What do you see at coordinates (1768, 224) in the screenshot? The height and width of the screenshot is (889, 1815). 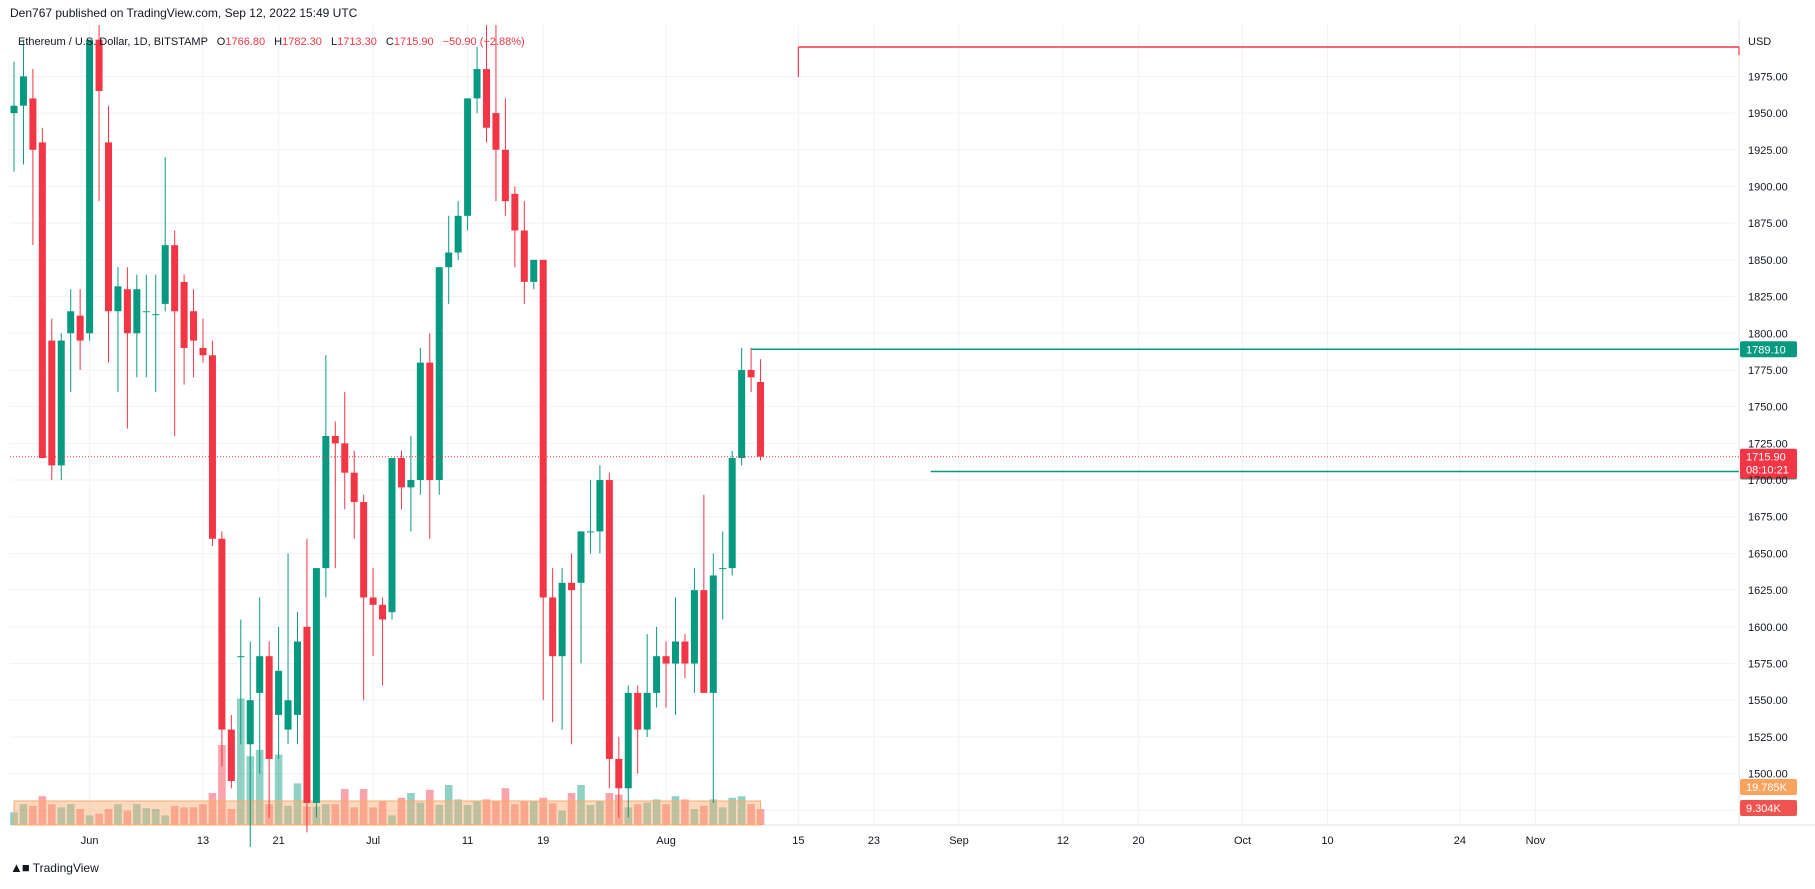 I see `y-tick-label: 1875.00` at bounding box center [1768, 224].